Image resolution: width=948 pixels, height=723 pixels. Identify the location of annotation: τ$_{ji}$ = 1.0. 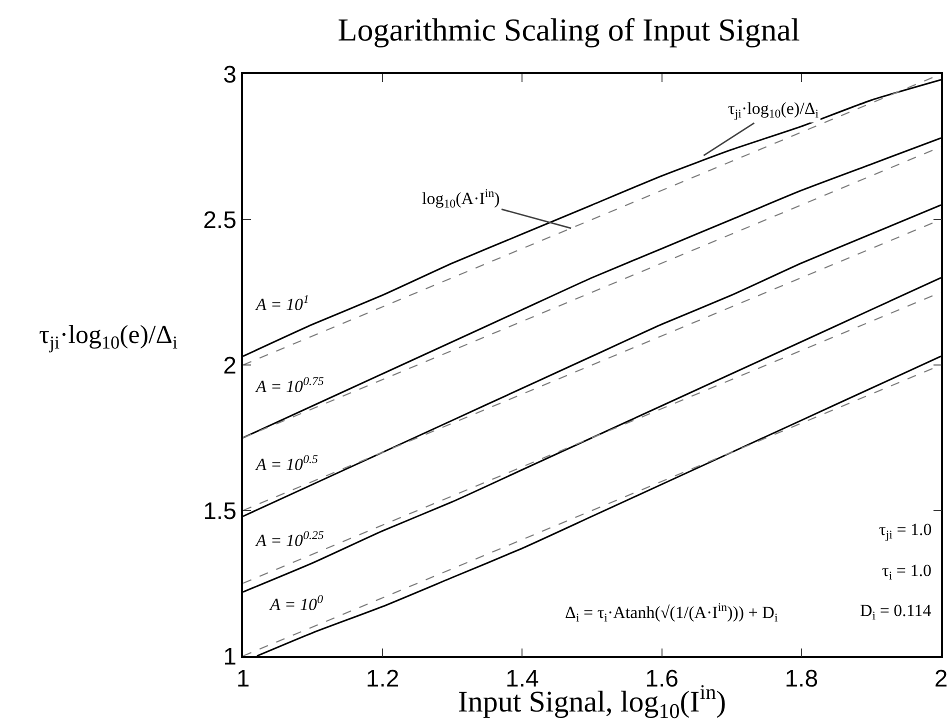
(905, 531).